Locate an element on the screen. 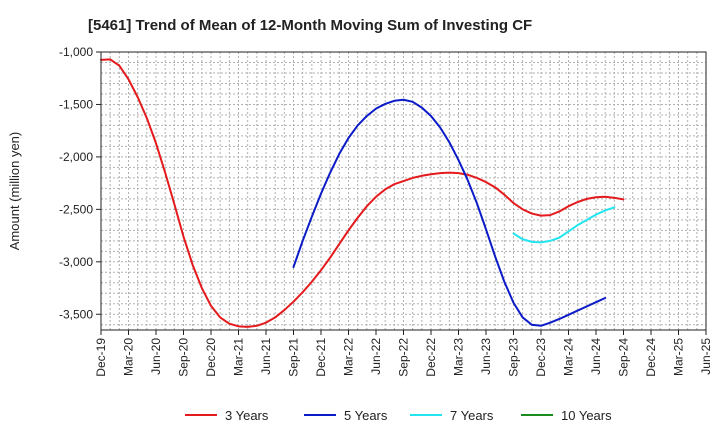 The height and width of the screenshot is (440, 720). x-tick-label: Dec-23 is located at coordinates (541, 357).